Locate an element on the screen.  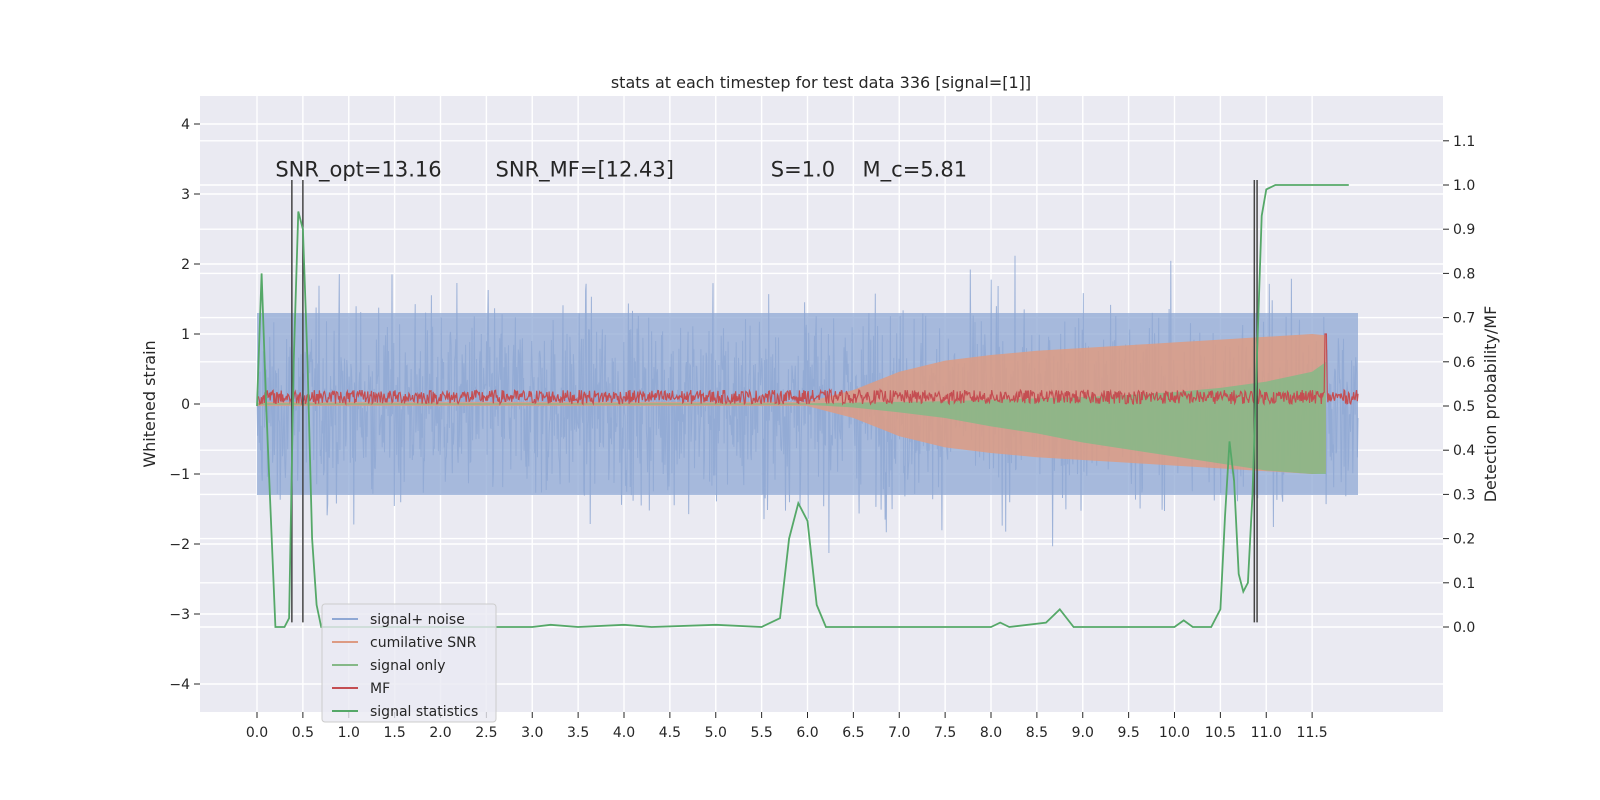
y-axis-label: Whitened strain is located at coordinates (149, 403).